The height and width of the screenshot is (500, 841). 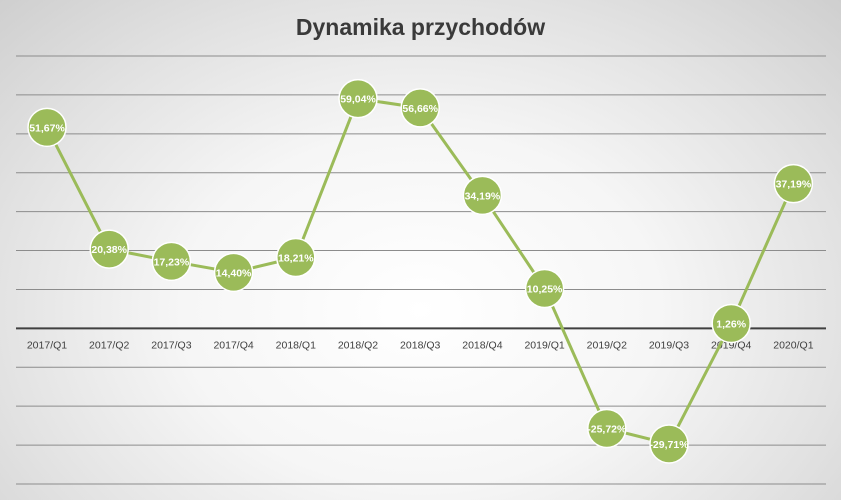 I want to click on x-tick-label: 2019/Q1, so click(x=544, y=345).